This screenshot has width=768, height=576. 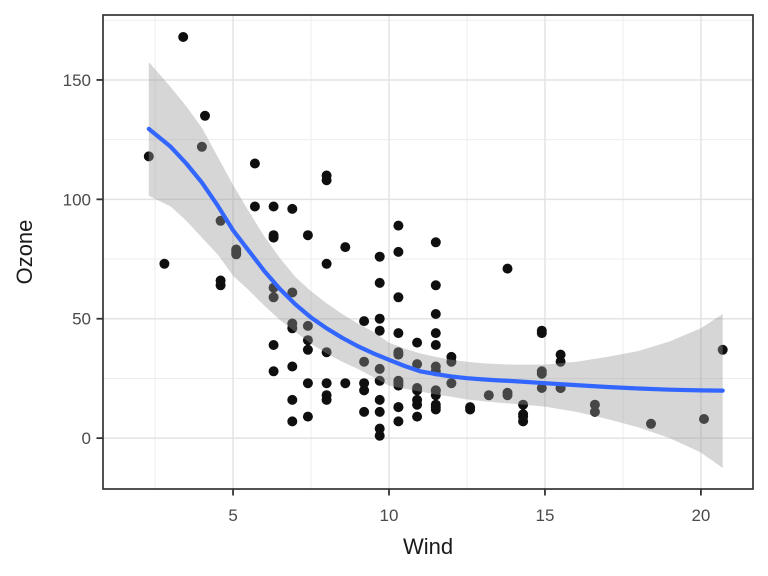 What do you see at coordinates (81, 319) in the screenshot?
I see `y-tick-label: 50` at bounding box center [81, 319].